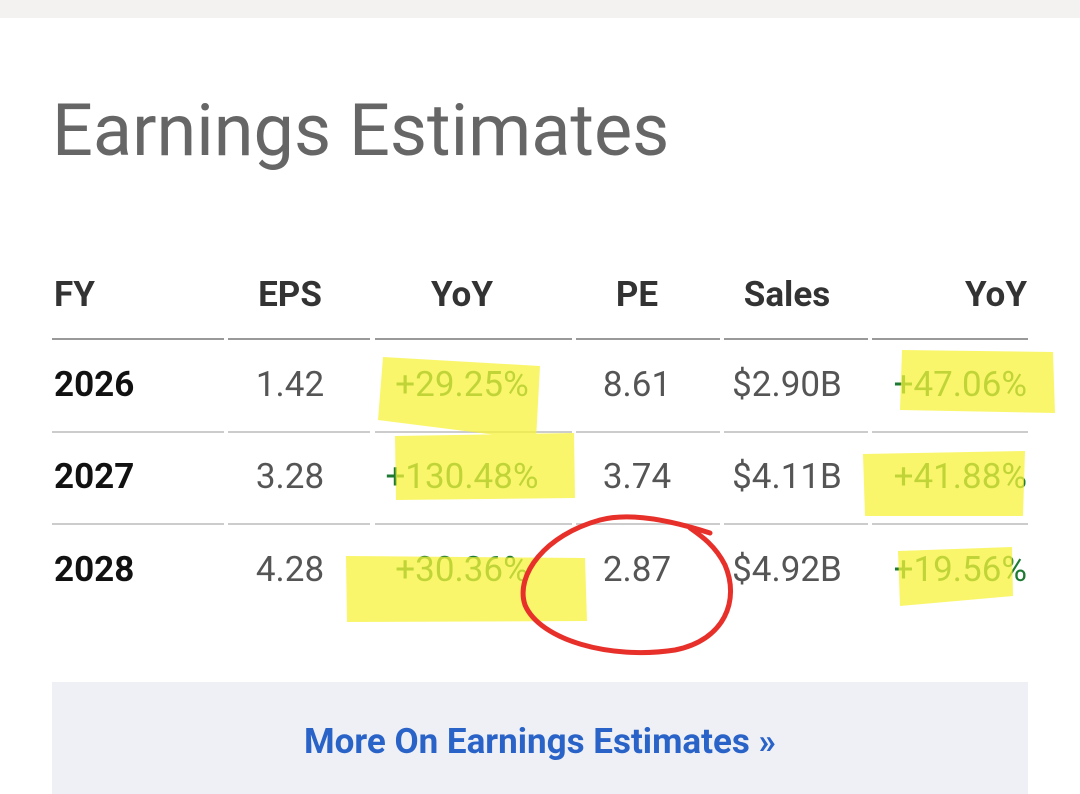  Describe the element at coordinates (787, 384) in the screenshot. I see `table-cell: $2.90B` at that location.